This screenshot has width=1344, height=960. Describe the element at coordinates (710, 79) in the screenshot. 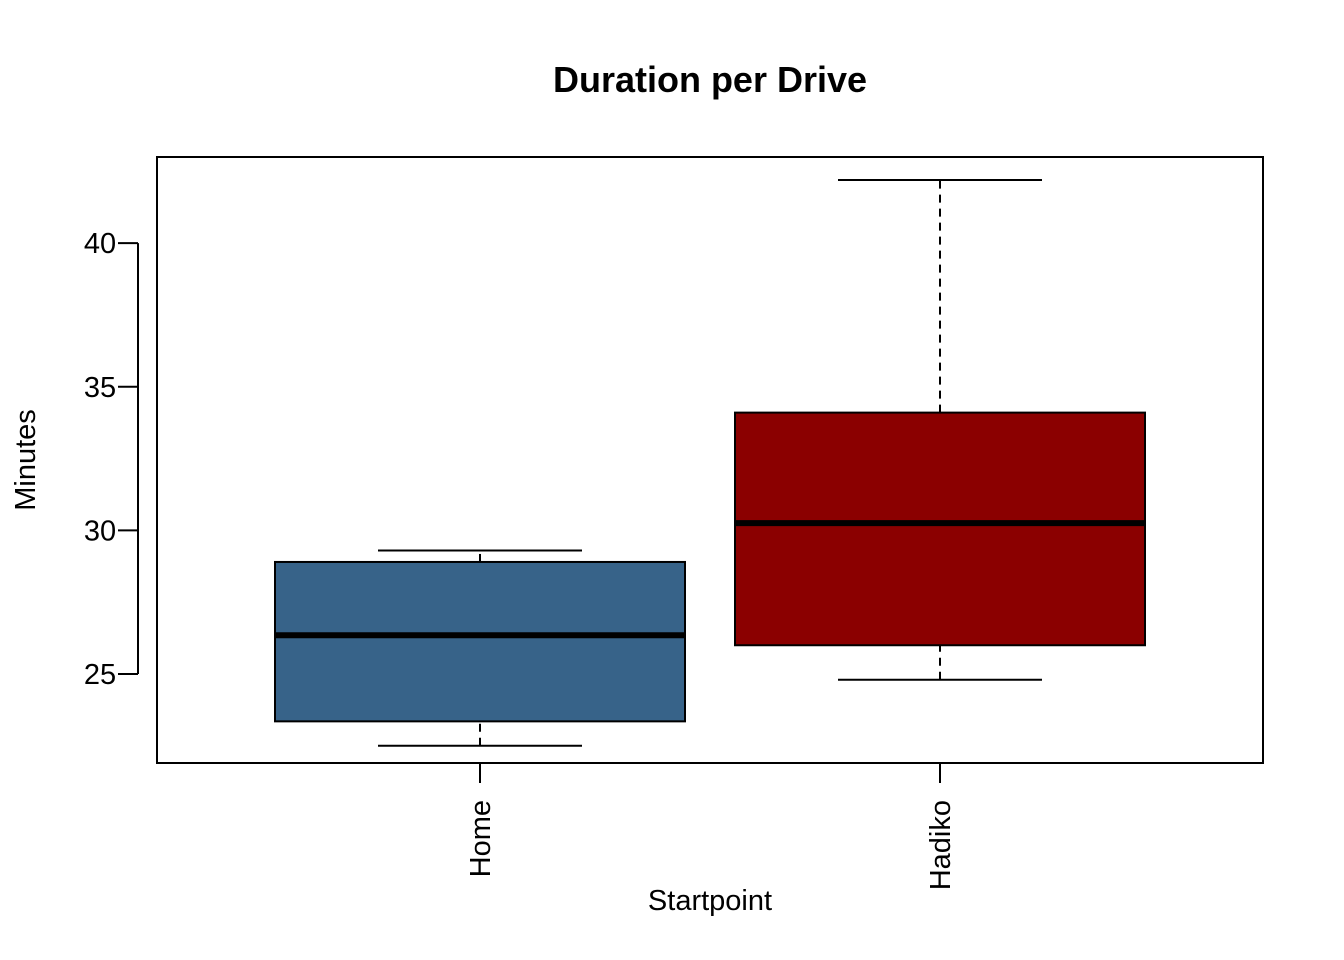

I see `chart-title: Duration per Drive` at that location.